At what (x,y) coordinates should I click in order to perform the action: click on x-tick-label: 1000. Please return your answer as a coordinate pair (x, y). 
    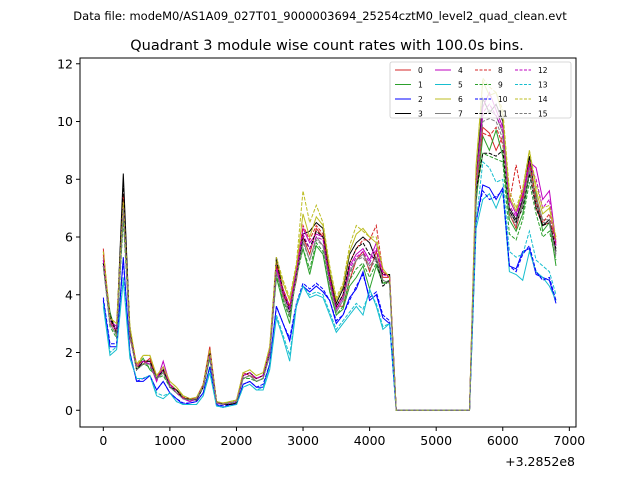
    Looking at the image, I should click on (170, 440).